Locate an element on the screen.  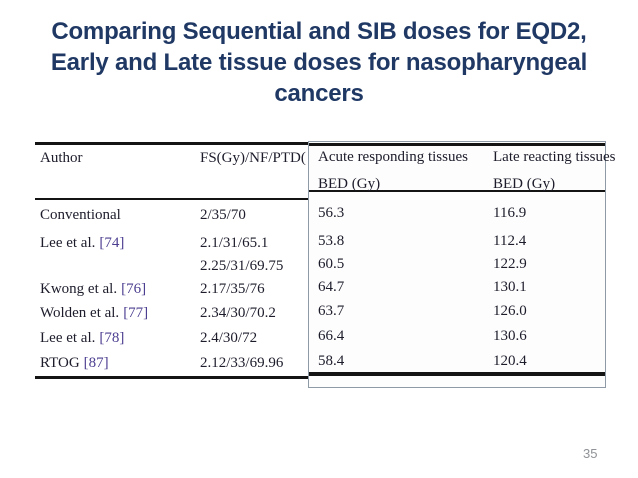
page-number: 35 is located at coordinates (590, 453).